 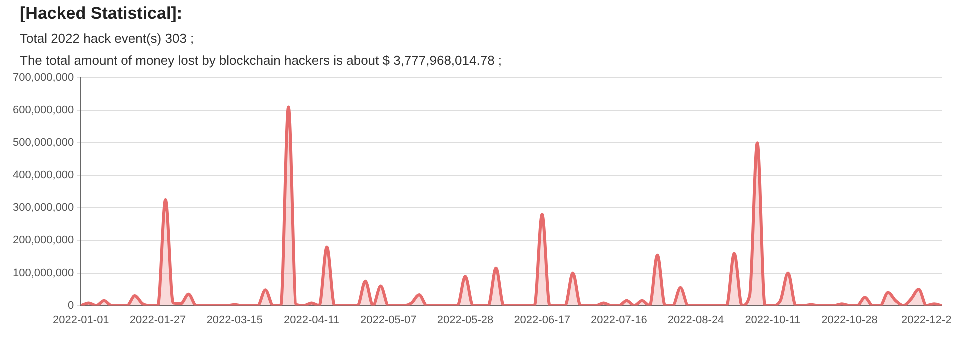 What do you see at coordinates (101, 13) in the screenshot?
I see `chart-title: [Hacked Statistical]:` at bounding box center [101, 13].